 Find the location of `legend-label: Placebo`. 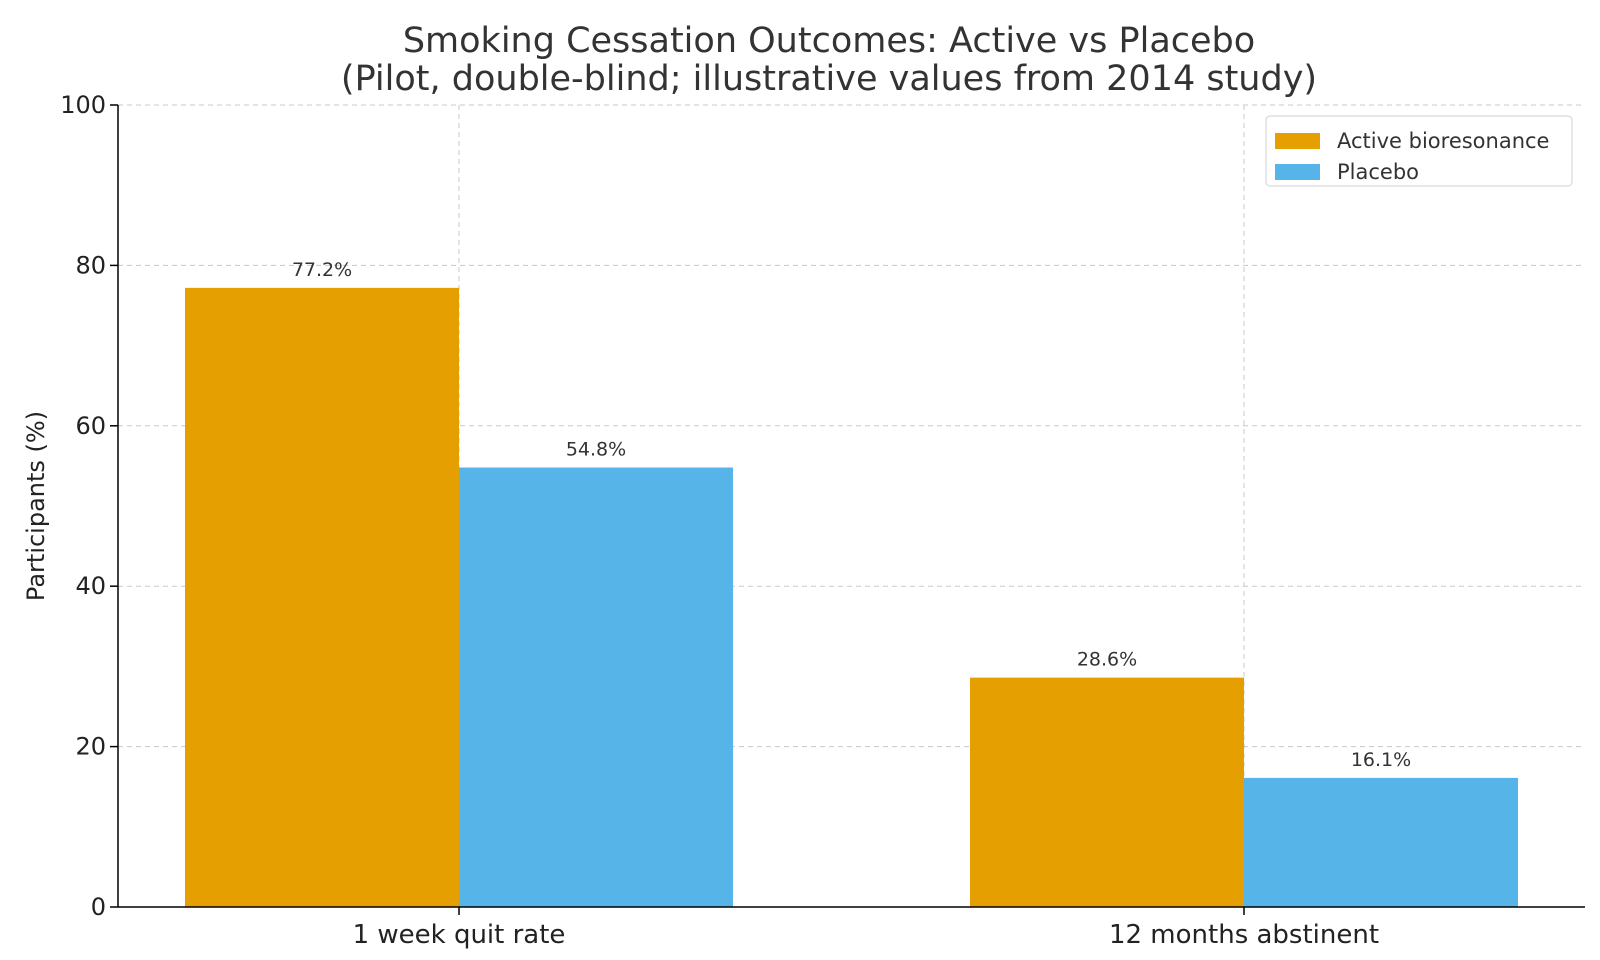

legend-label: Placebo is located at coordinates (1378, 172).